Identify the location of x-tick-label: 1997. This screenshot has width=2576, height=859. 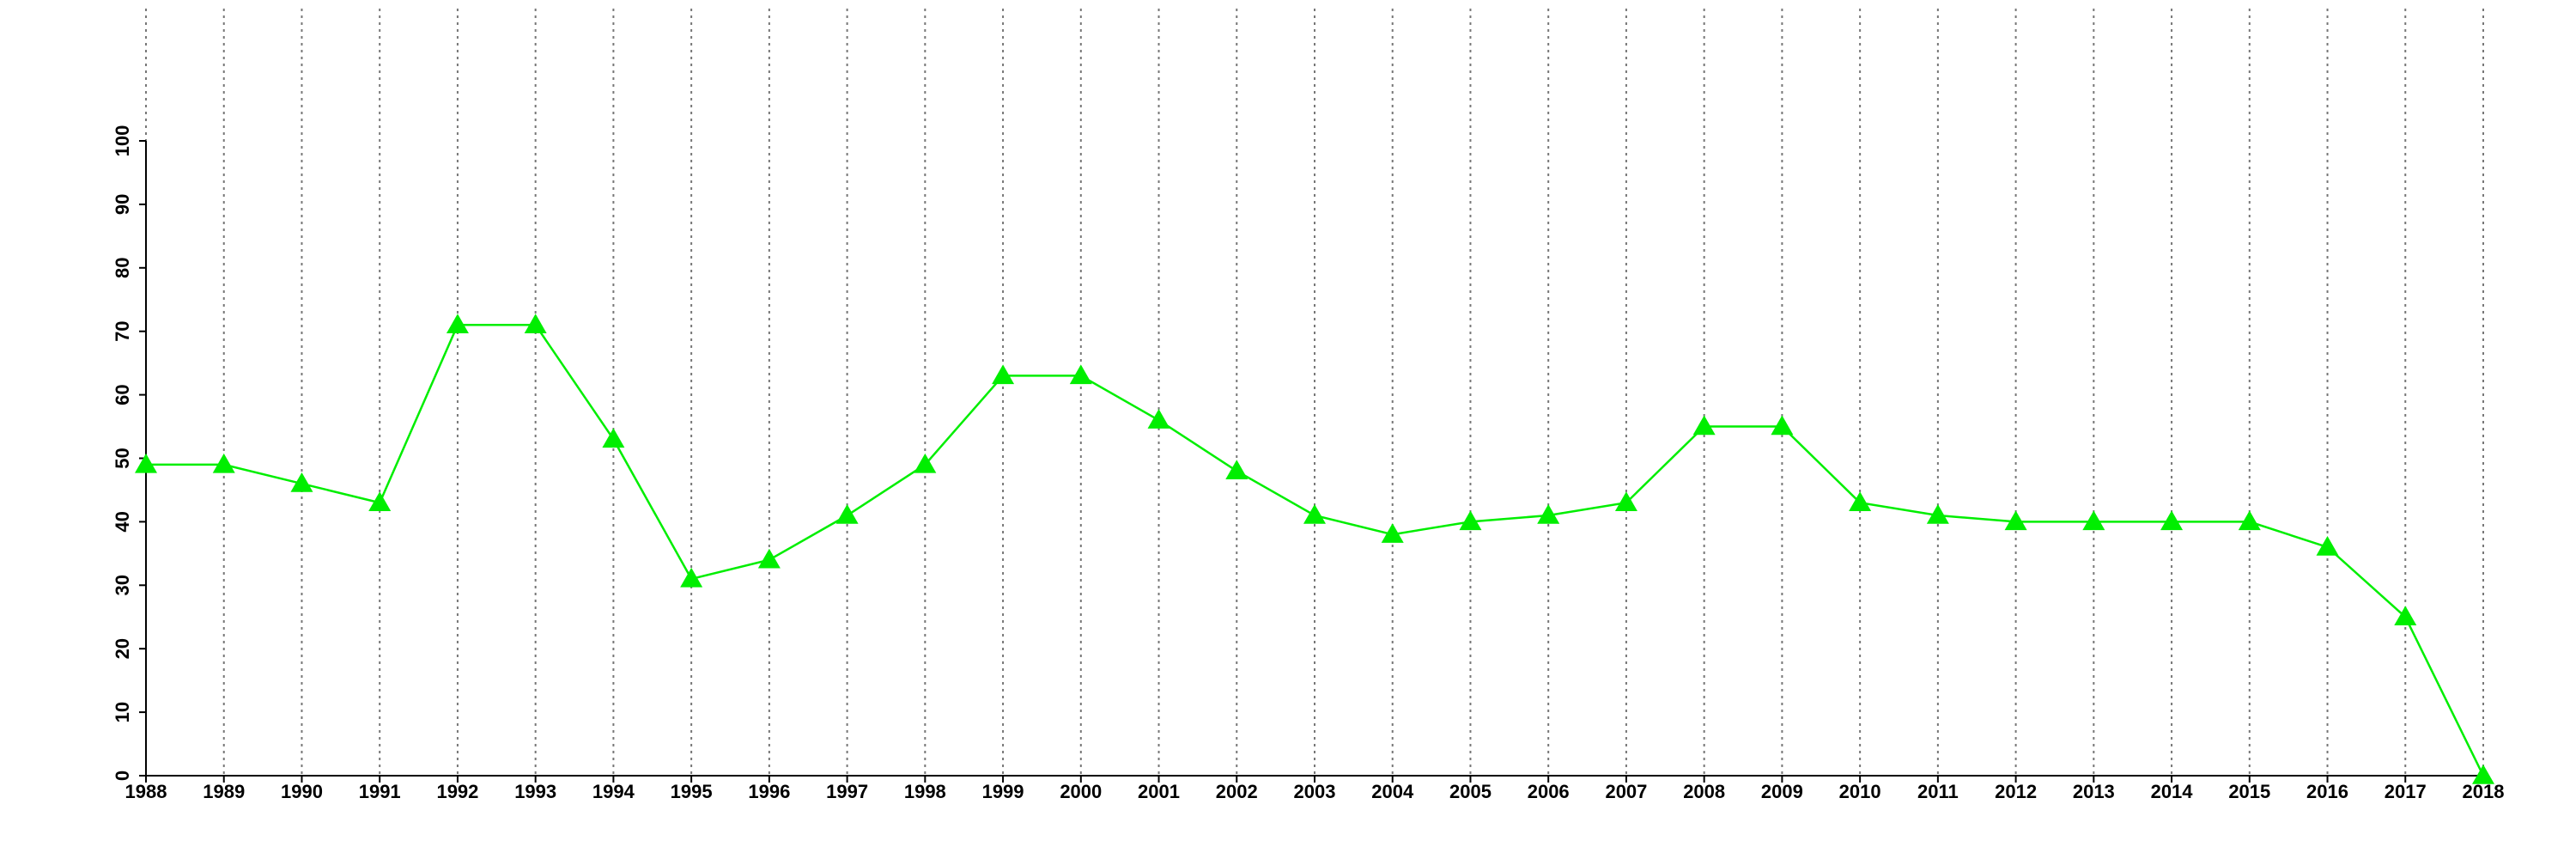
(847, 791).